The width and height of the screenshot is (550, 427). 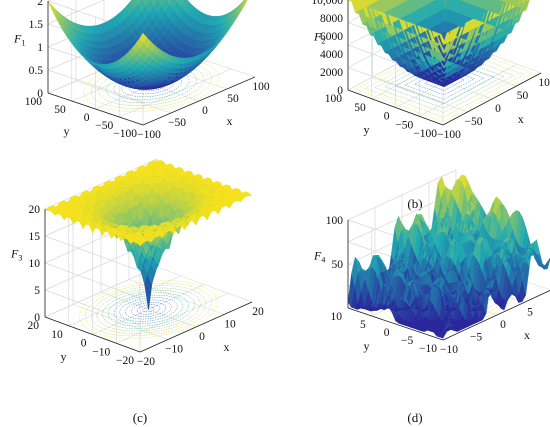 I want to click on z-axis-label: F3, so click(x=16, y=255).